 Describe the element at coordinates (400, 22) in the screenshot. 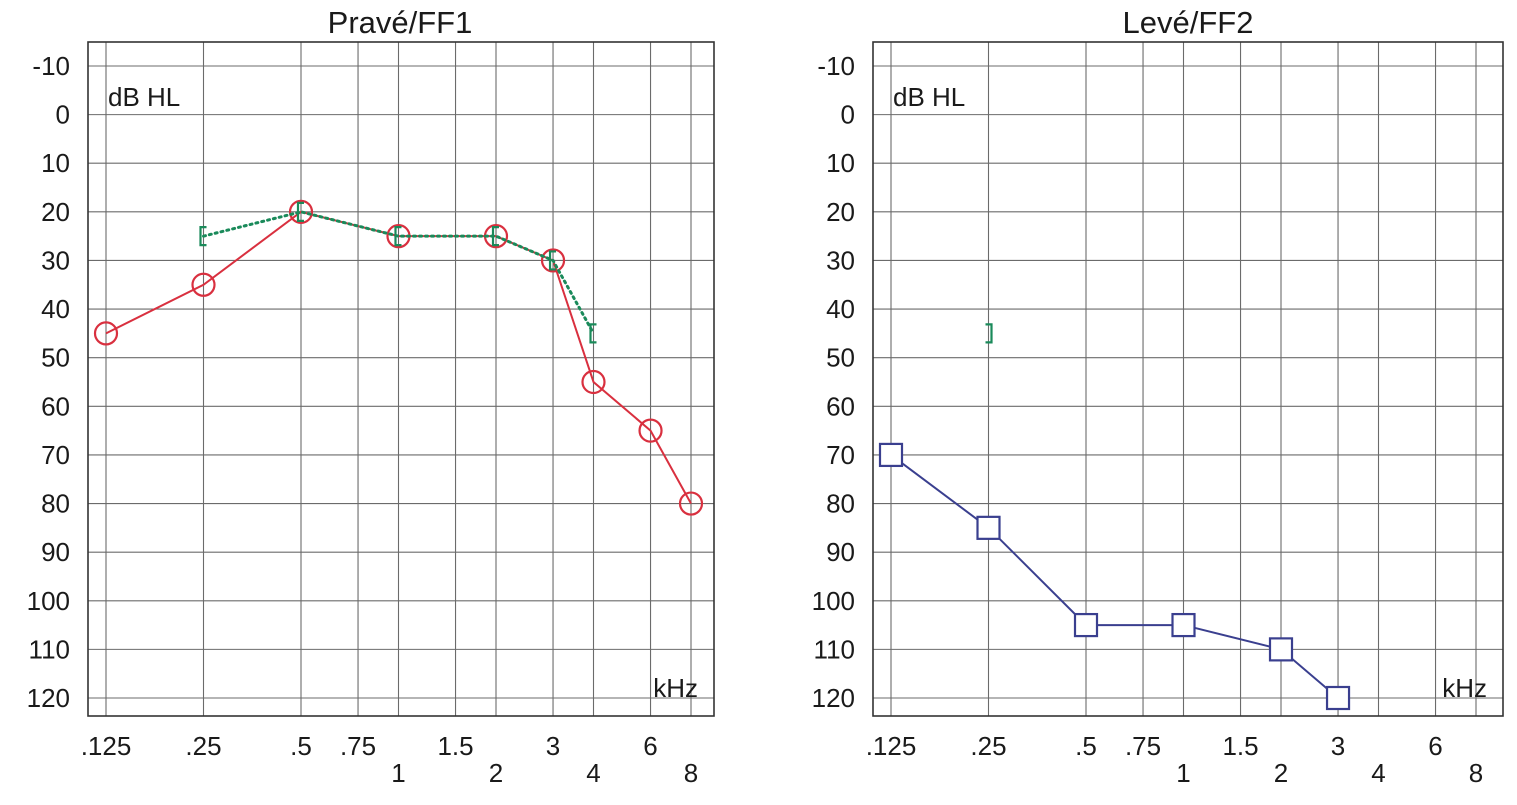

I see `chart-title: Pravé/FF1` at that location.